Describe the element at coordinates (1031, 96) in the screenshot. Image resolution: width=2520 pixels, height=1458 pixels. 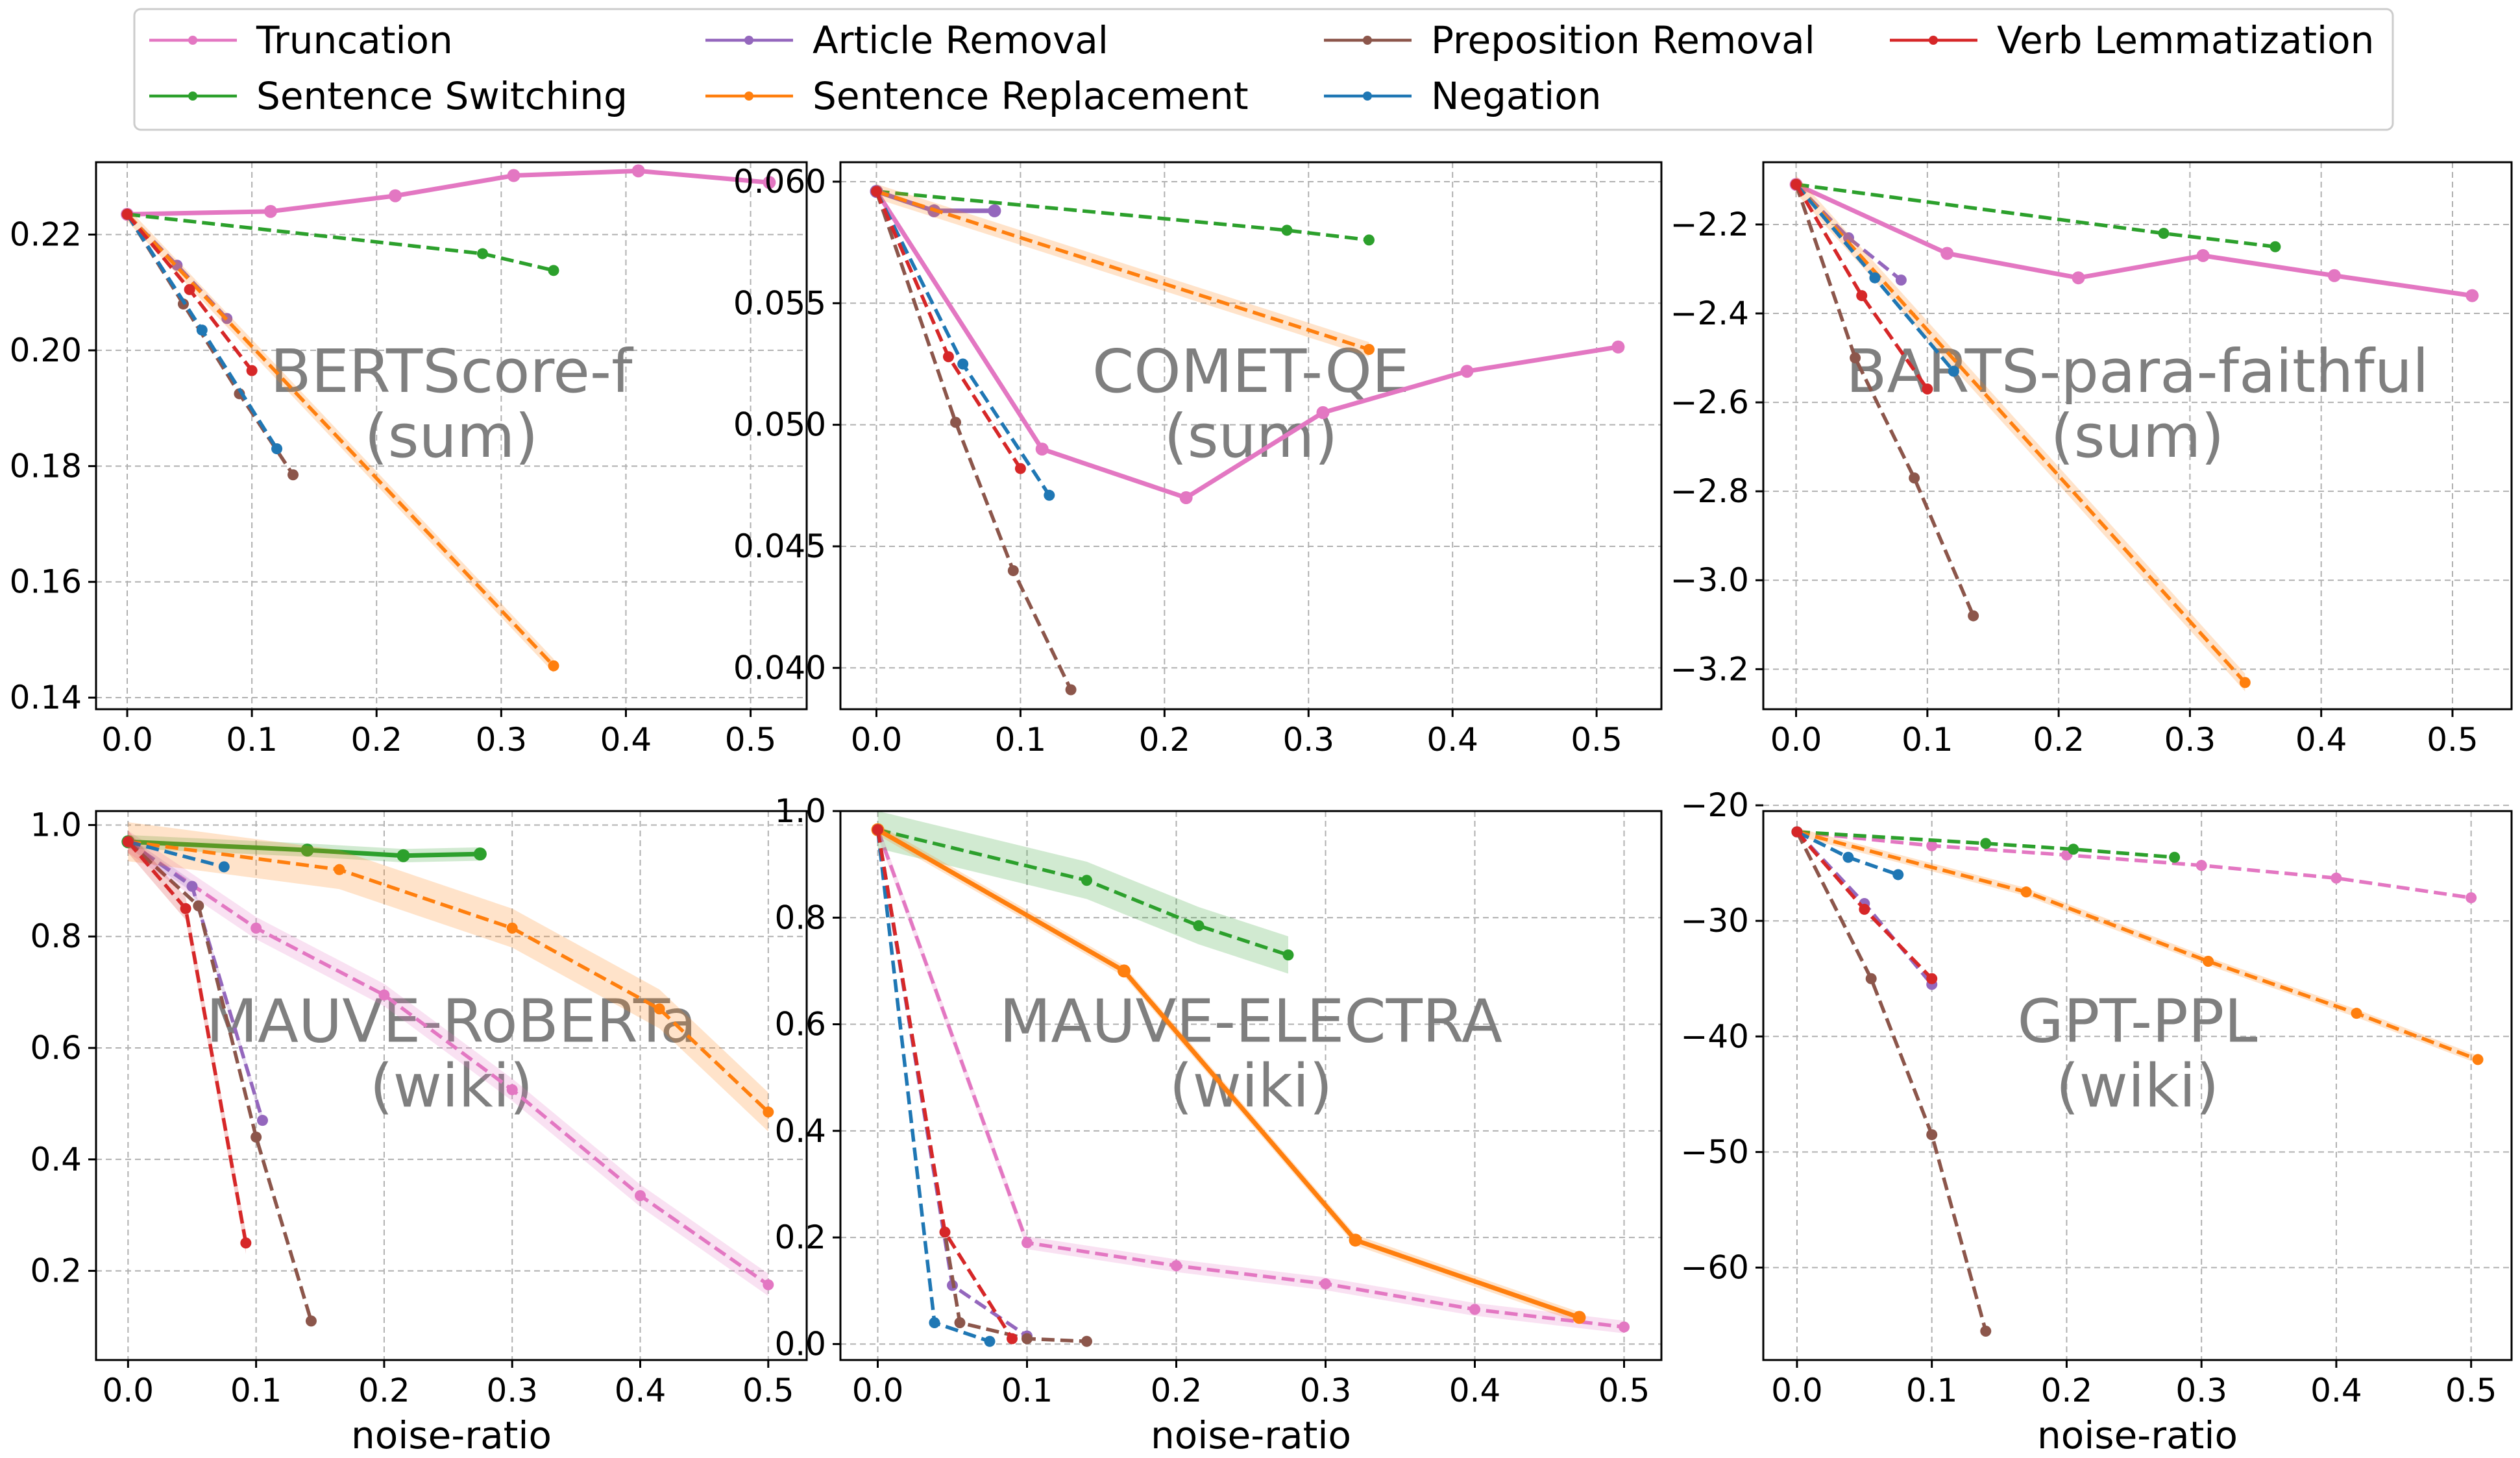
I see `legend-label: Sentence Replacement` at that location.